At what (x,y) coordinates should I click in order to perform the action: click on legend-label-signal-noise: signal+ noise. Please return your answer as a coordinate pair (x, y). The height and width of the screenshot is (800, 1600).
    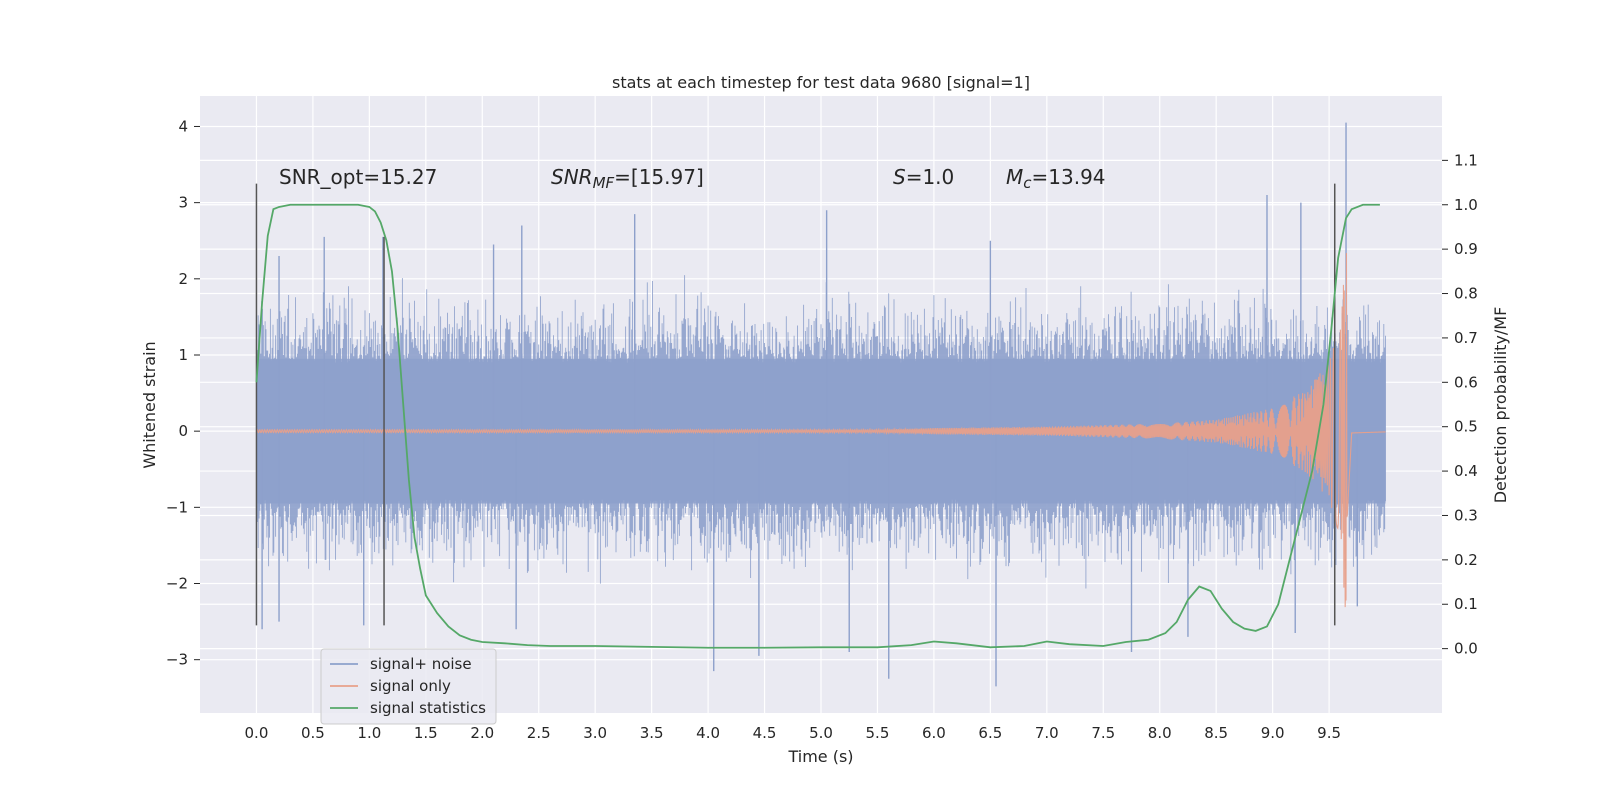
    Looking at the image, I should click on (421, 664).